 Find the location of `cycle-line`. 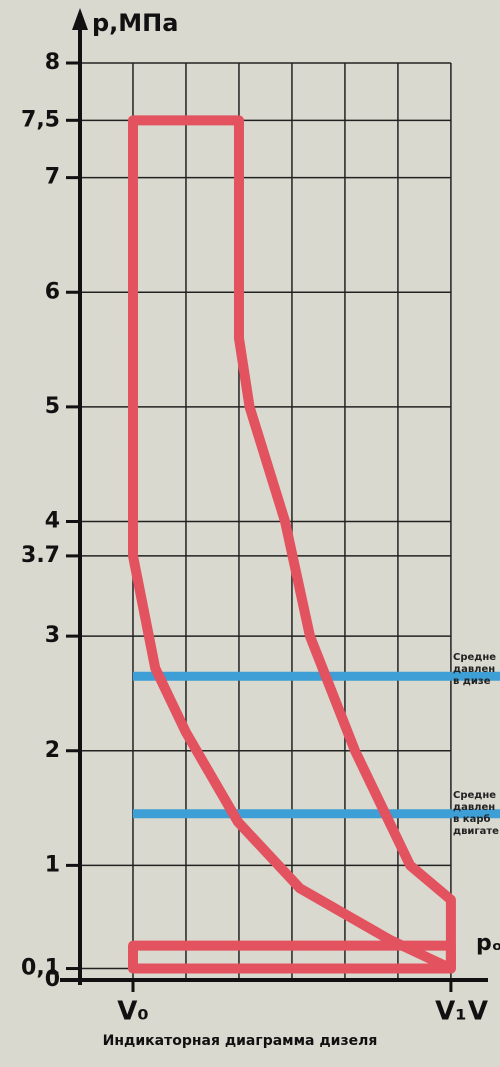

cycle-line is located at coordinates (291, 957).